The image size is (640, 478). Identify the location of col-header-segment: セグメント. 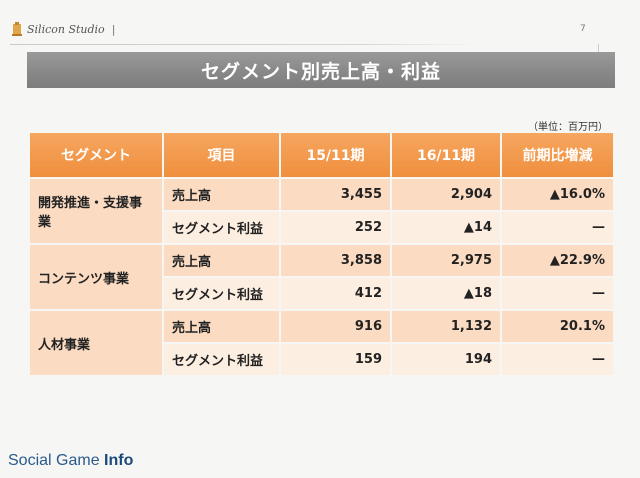
(97, 155).